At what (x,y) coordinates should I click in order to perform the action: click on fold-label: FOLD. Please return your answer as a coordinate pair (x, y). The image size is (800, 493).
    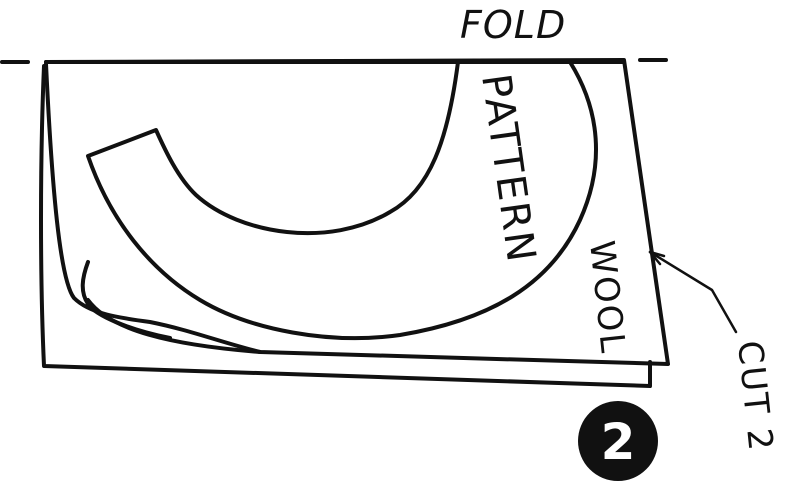
    Looking at the image, I should click on (513, 25).